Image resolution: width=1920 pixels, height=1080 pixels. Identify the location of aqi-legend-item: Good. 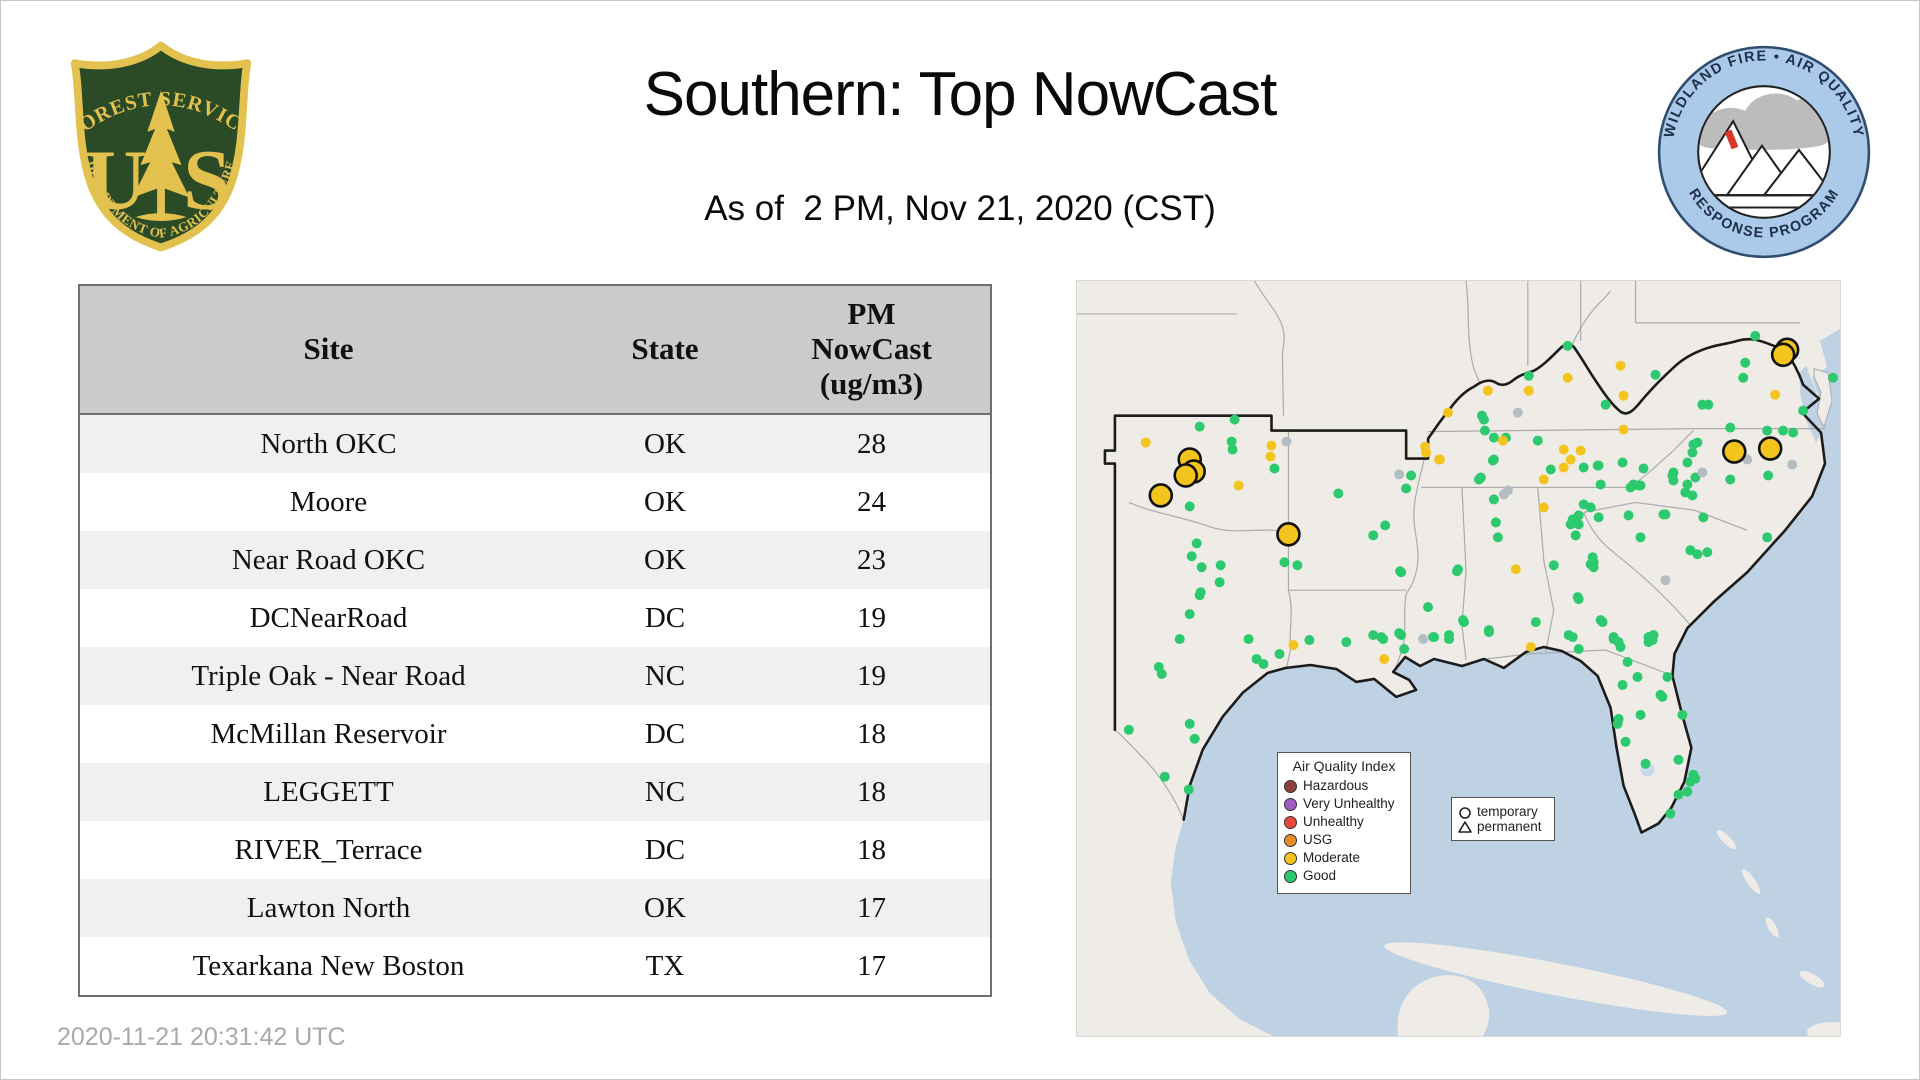
(1344, 876).